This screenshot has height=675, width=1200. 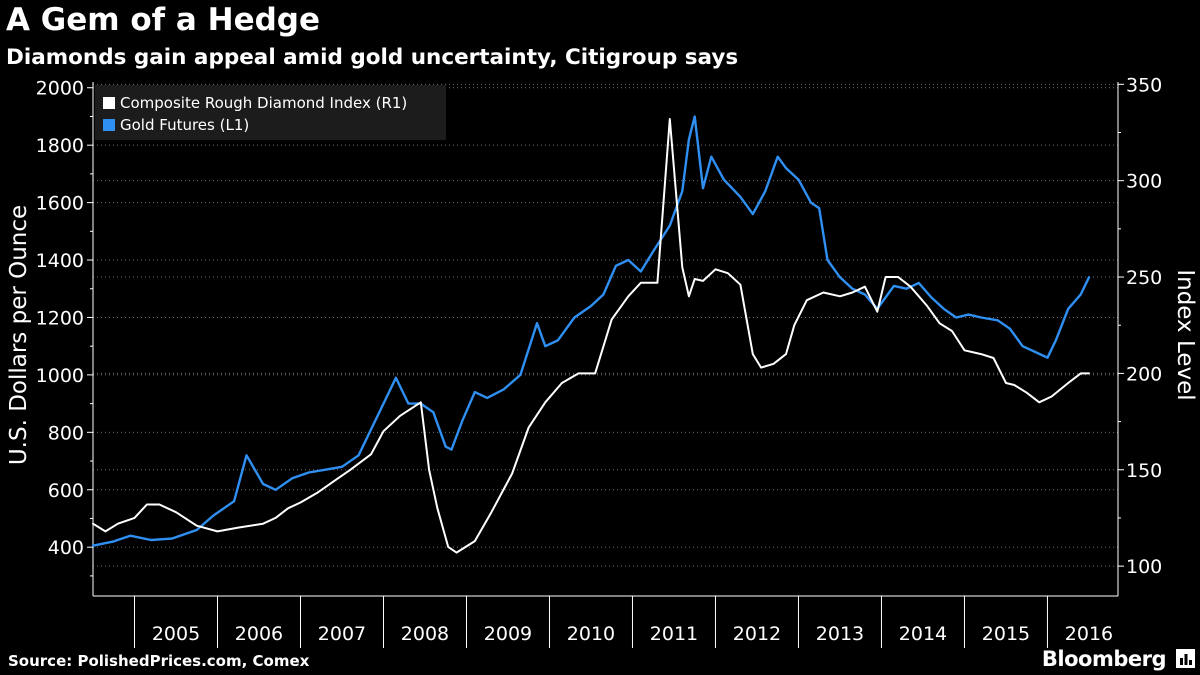 What do you see at coordinates (60, 204) in the screenshot?
I see `y-left-tick-label: 1600` at bounding box center [60, 204].